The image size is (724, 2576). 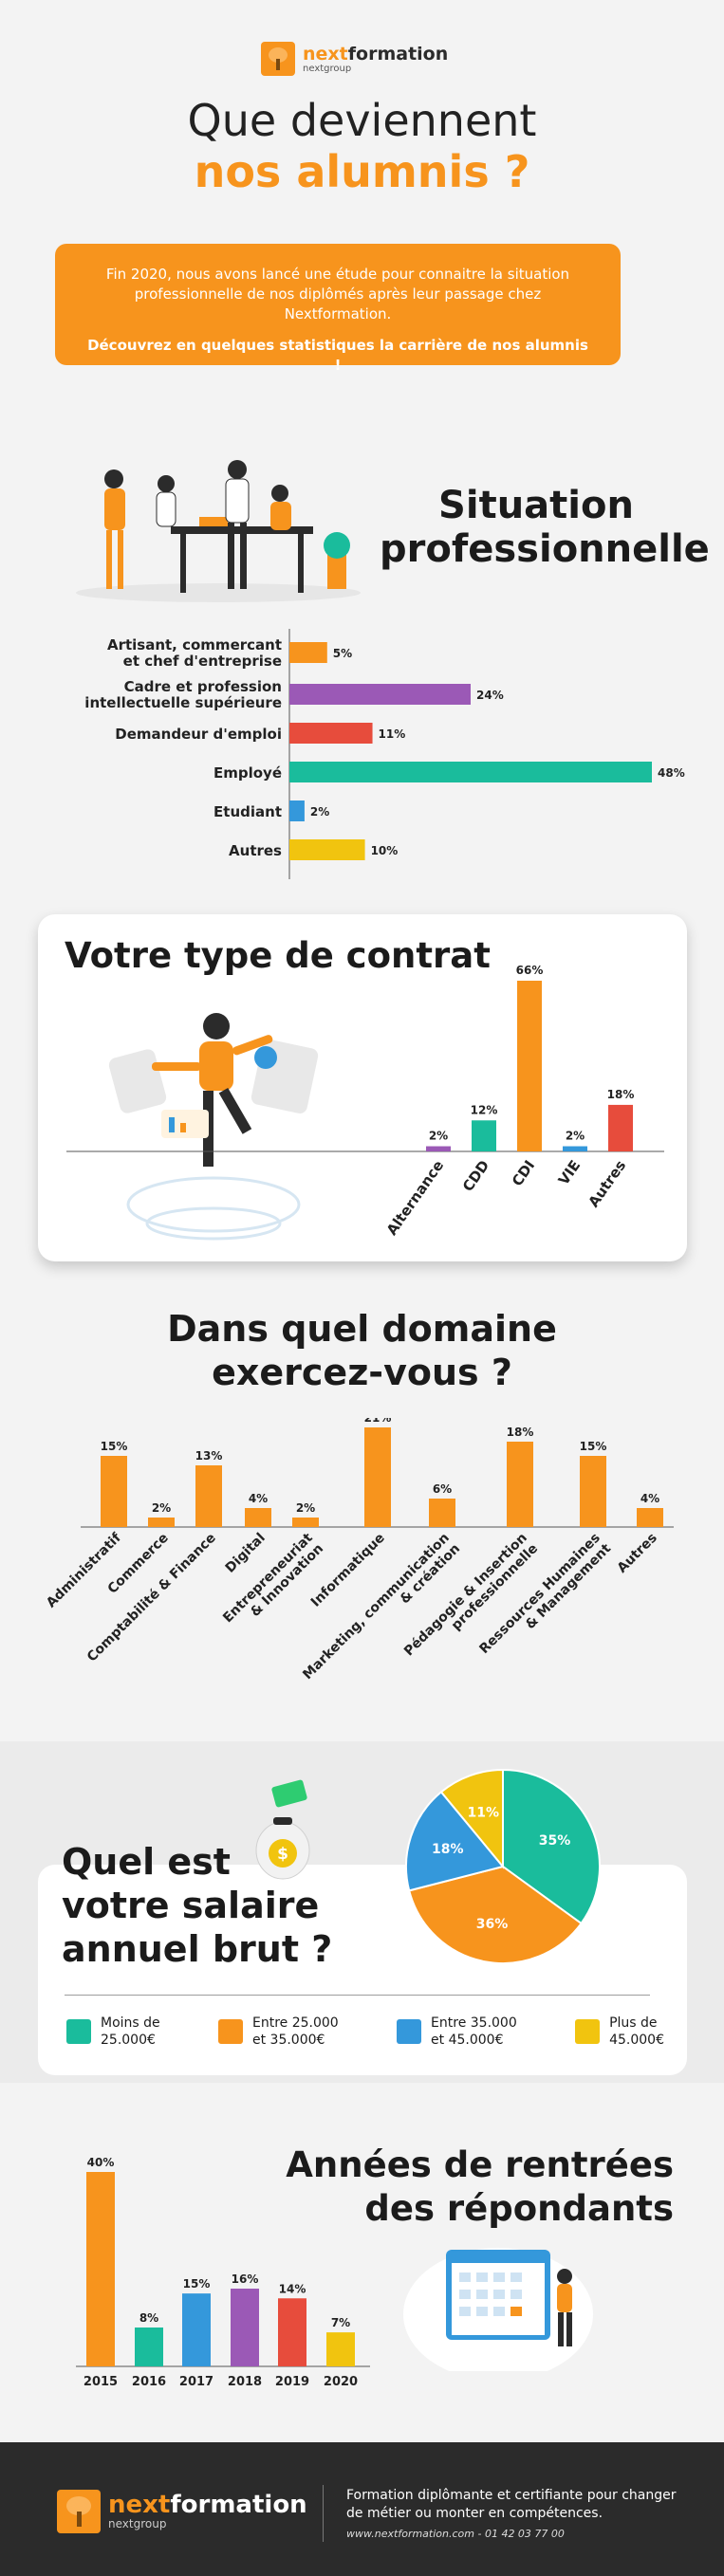 What do you see at coordinates (340, 2322) in the screenshot?
I see `annees-value-label: 7%` at bounding box center [340, 2322].